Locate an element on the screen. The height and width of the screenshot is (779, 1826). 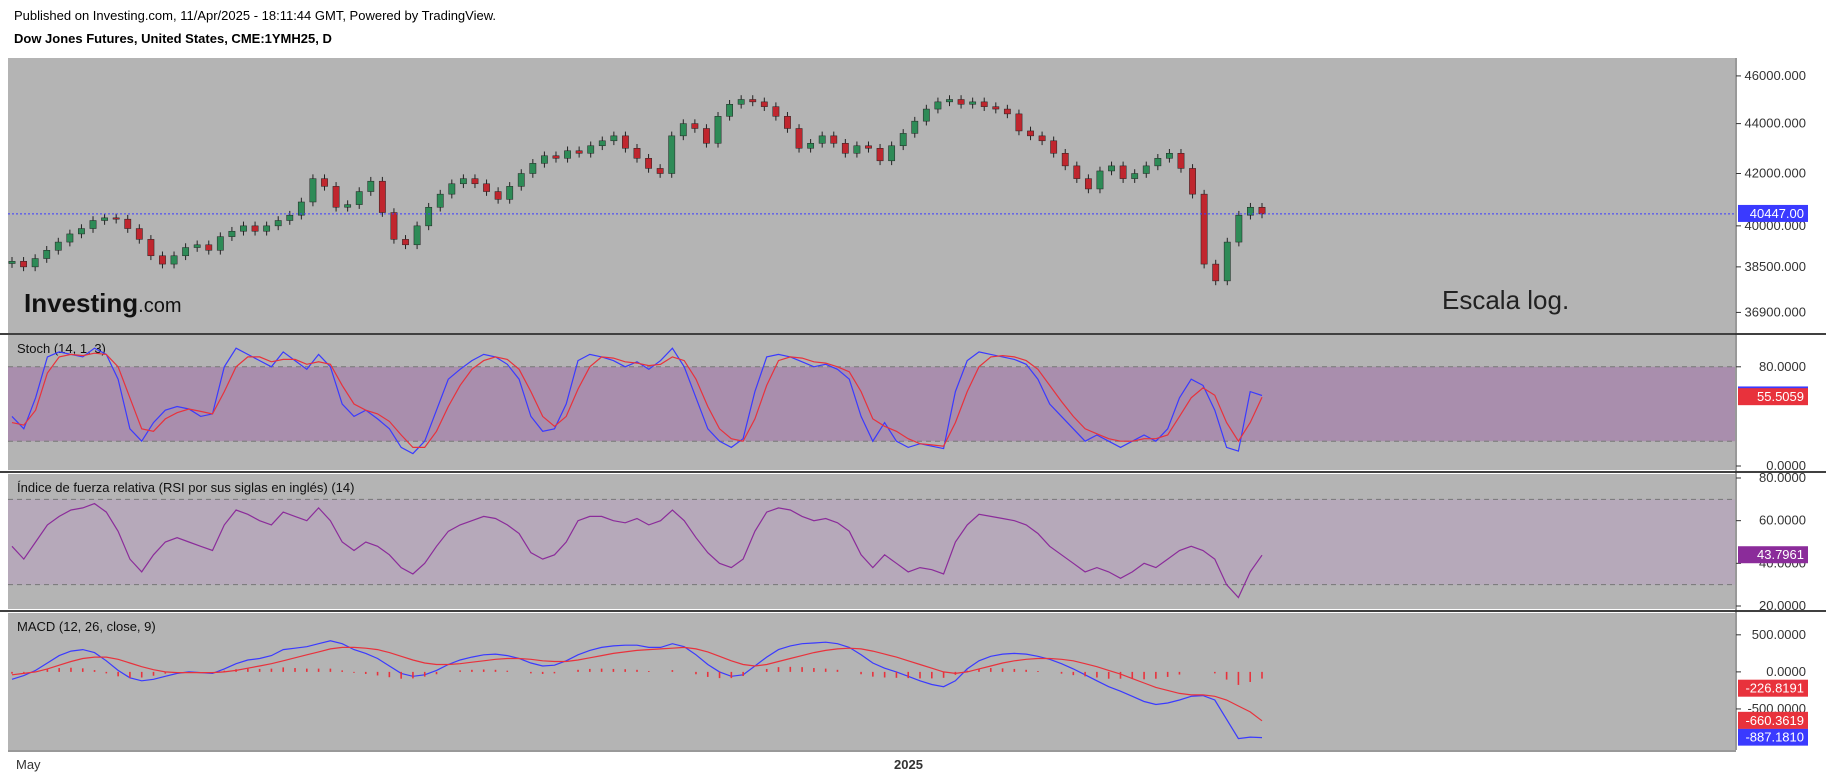
rsi-tick-1: 60.0000 is located at coordinates (1782, 520).